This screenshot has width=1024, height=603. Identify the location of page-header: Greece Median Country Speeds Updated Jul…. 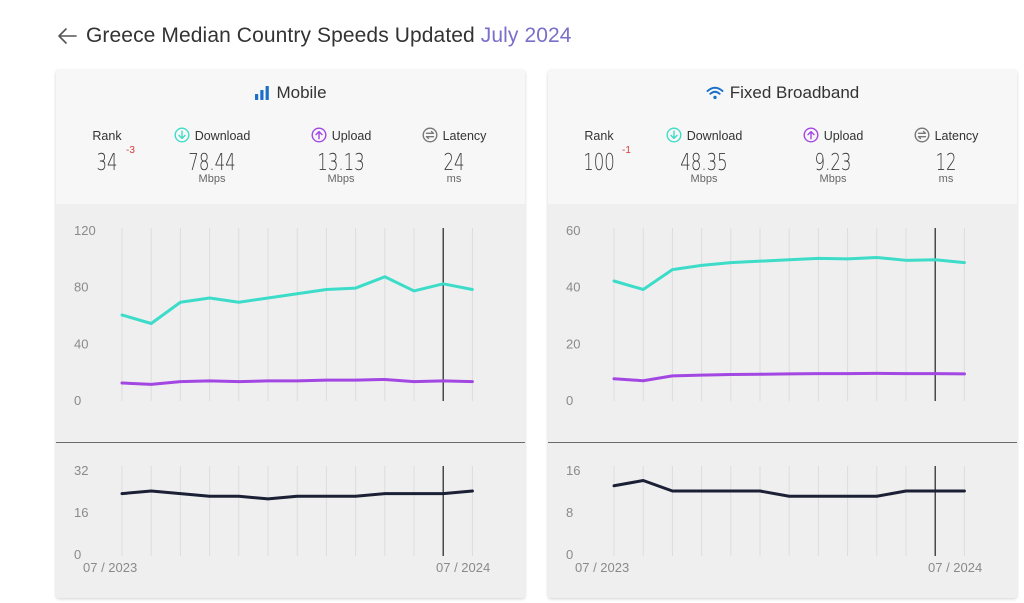
(314, 36).